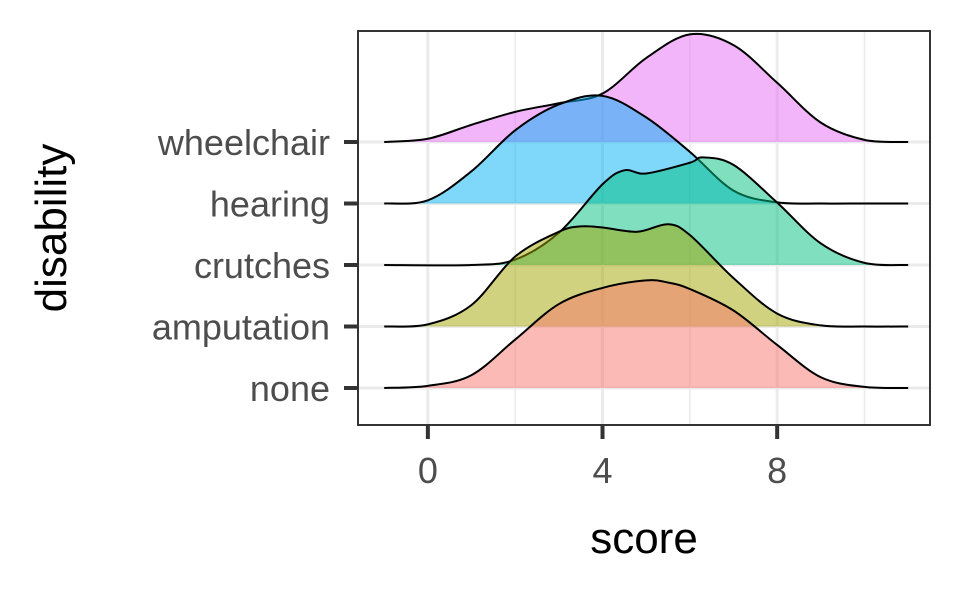 This screenshot has height=595, width=960. I want to click on ridge-outline-amputation, so click(646, 275).